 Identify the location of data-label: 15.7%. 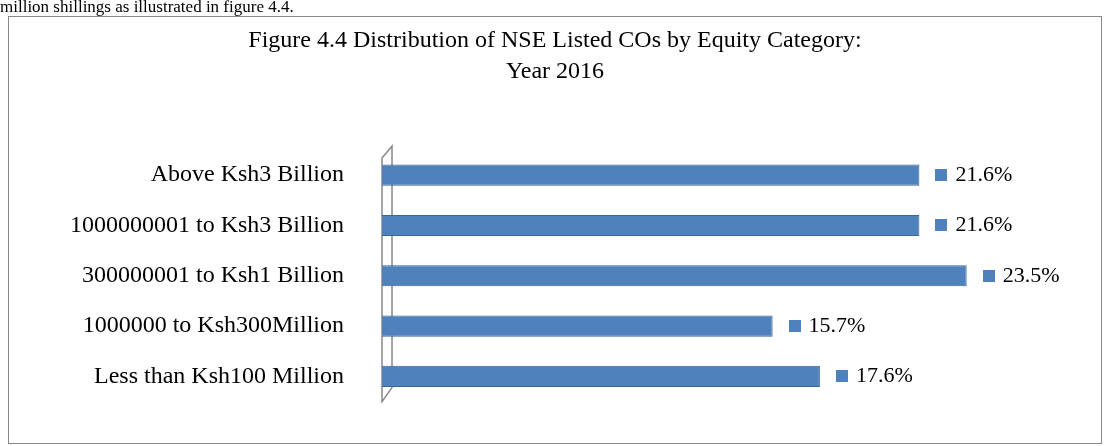
(837, 324).